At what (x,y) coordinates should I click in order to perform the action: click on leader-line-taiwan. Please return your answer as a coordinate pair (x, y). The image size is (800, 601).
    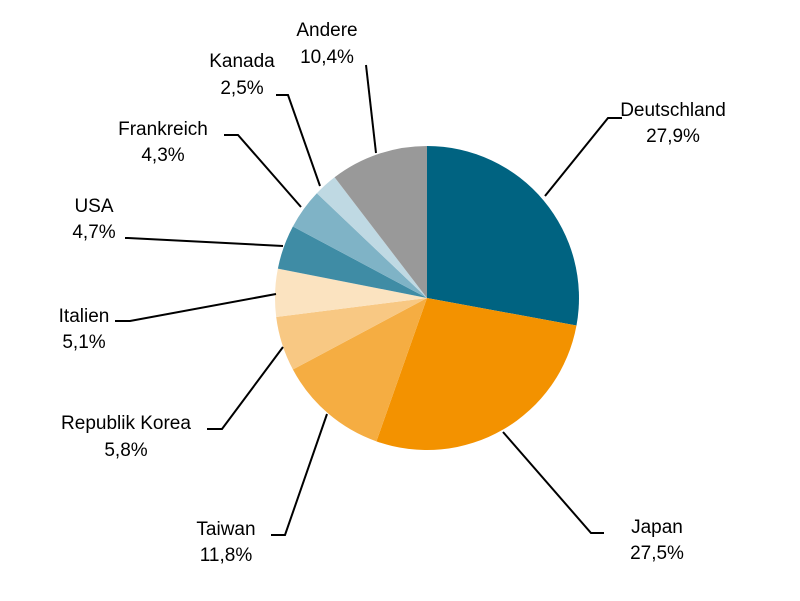
    Looking at the image, I should click on (299, 474).